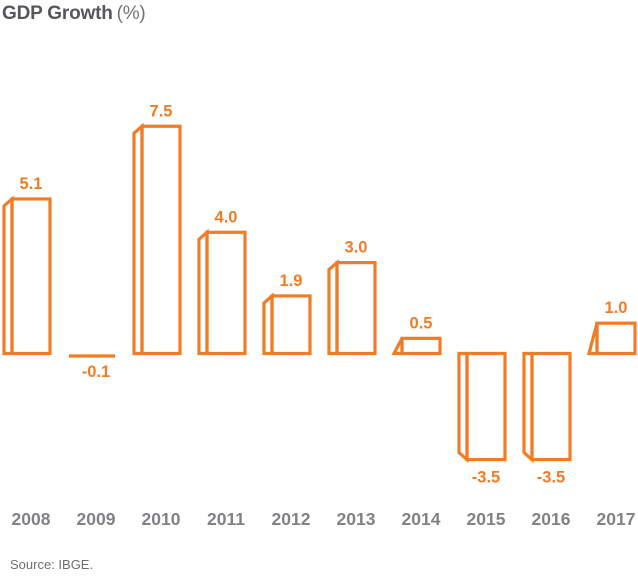 Image resolution: width=638 pixels, height=578 pixels. I want to click on x-axis-label-2014: 2014, so click(421, 519).